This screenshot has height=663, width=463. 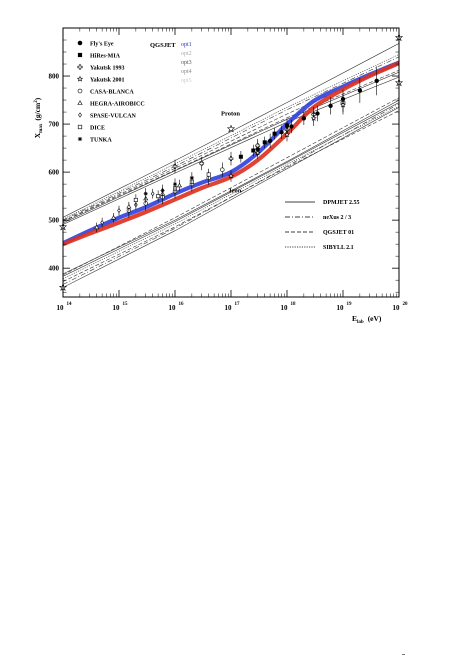 What do you see at coordinates (102, 45) in the screenshot?
I see `legend-label: Fly's Eye` at bounding box center [102, 45].